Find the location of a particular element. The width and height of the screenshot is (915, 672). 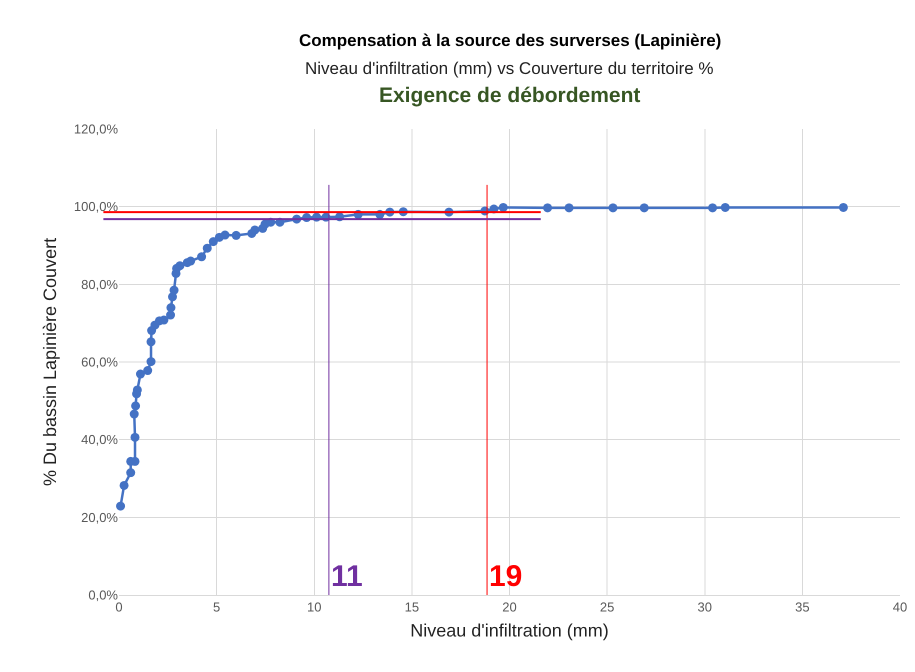

chart-subtitle: Niveau d'infiltration (mm) vs Couverture du territoire % is located at coordinates (509, 68).